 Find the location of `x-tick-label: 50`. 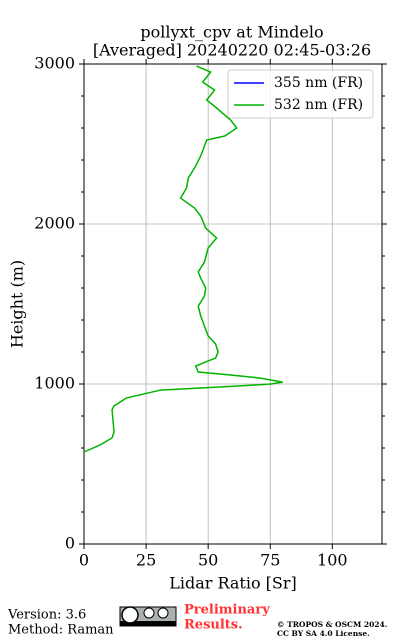

x-tick-label: 50 is located at coordinates (208, 560).